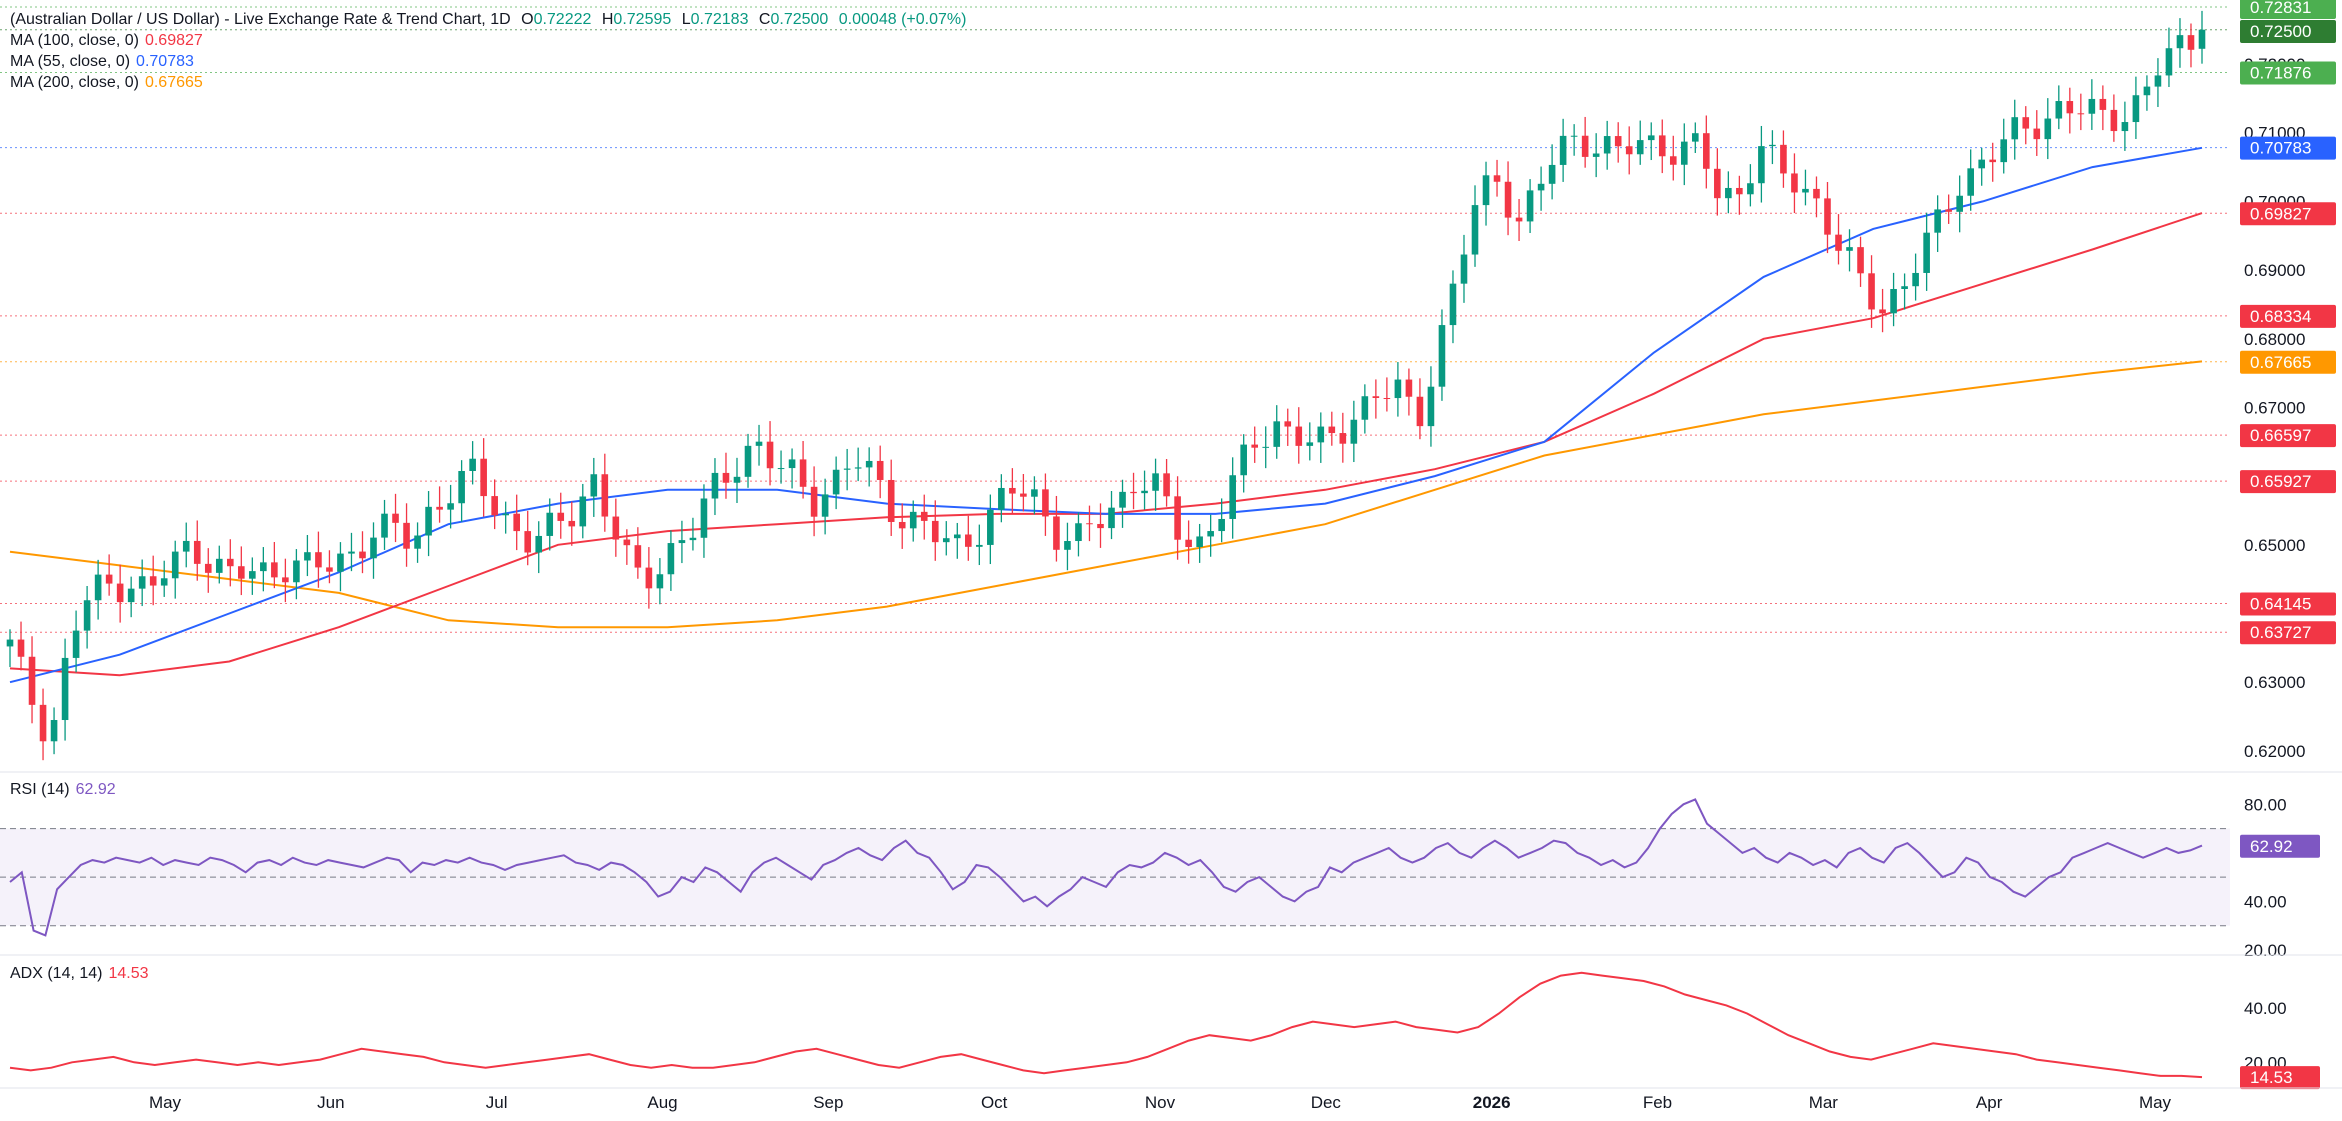  What do you see at coordinates (1160, 1102) in the screenshot?
I see `time-axis: May Jun Jul Aug Sep Oct Nov Dec 2026 Feb Mar Apr May` at bounding box center [1160, 1102].